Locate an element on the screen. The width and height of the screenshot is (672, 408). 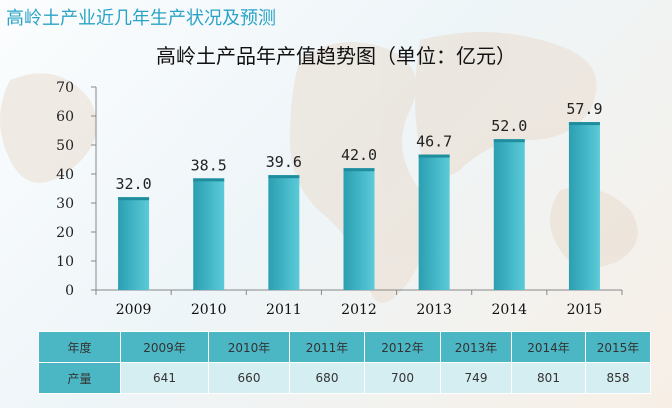
y-tick-label: 30 is located at coordinates (65, 204).